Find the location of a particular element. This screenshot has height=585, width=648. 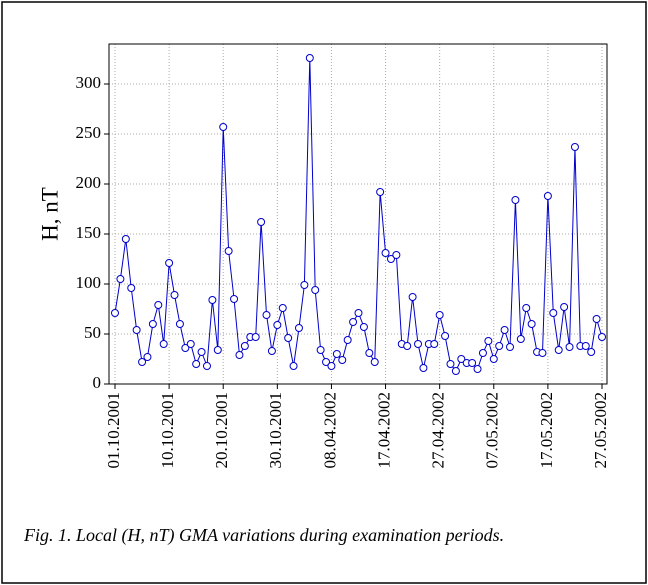

x-tick-label: 07.05.2002 is located at coordinates (492, 430).